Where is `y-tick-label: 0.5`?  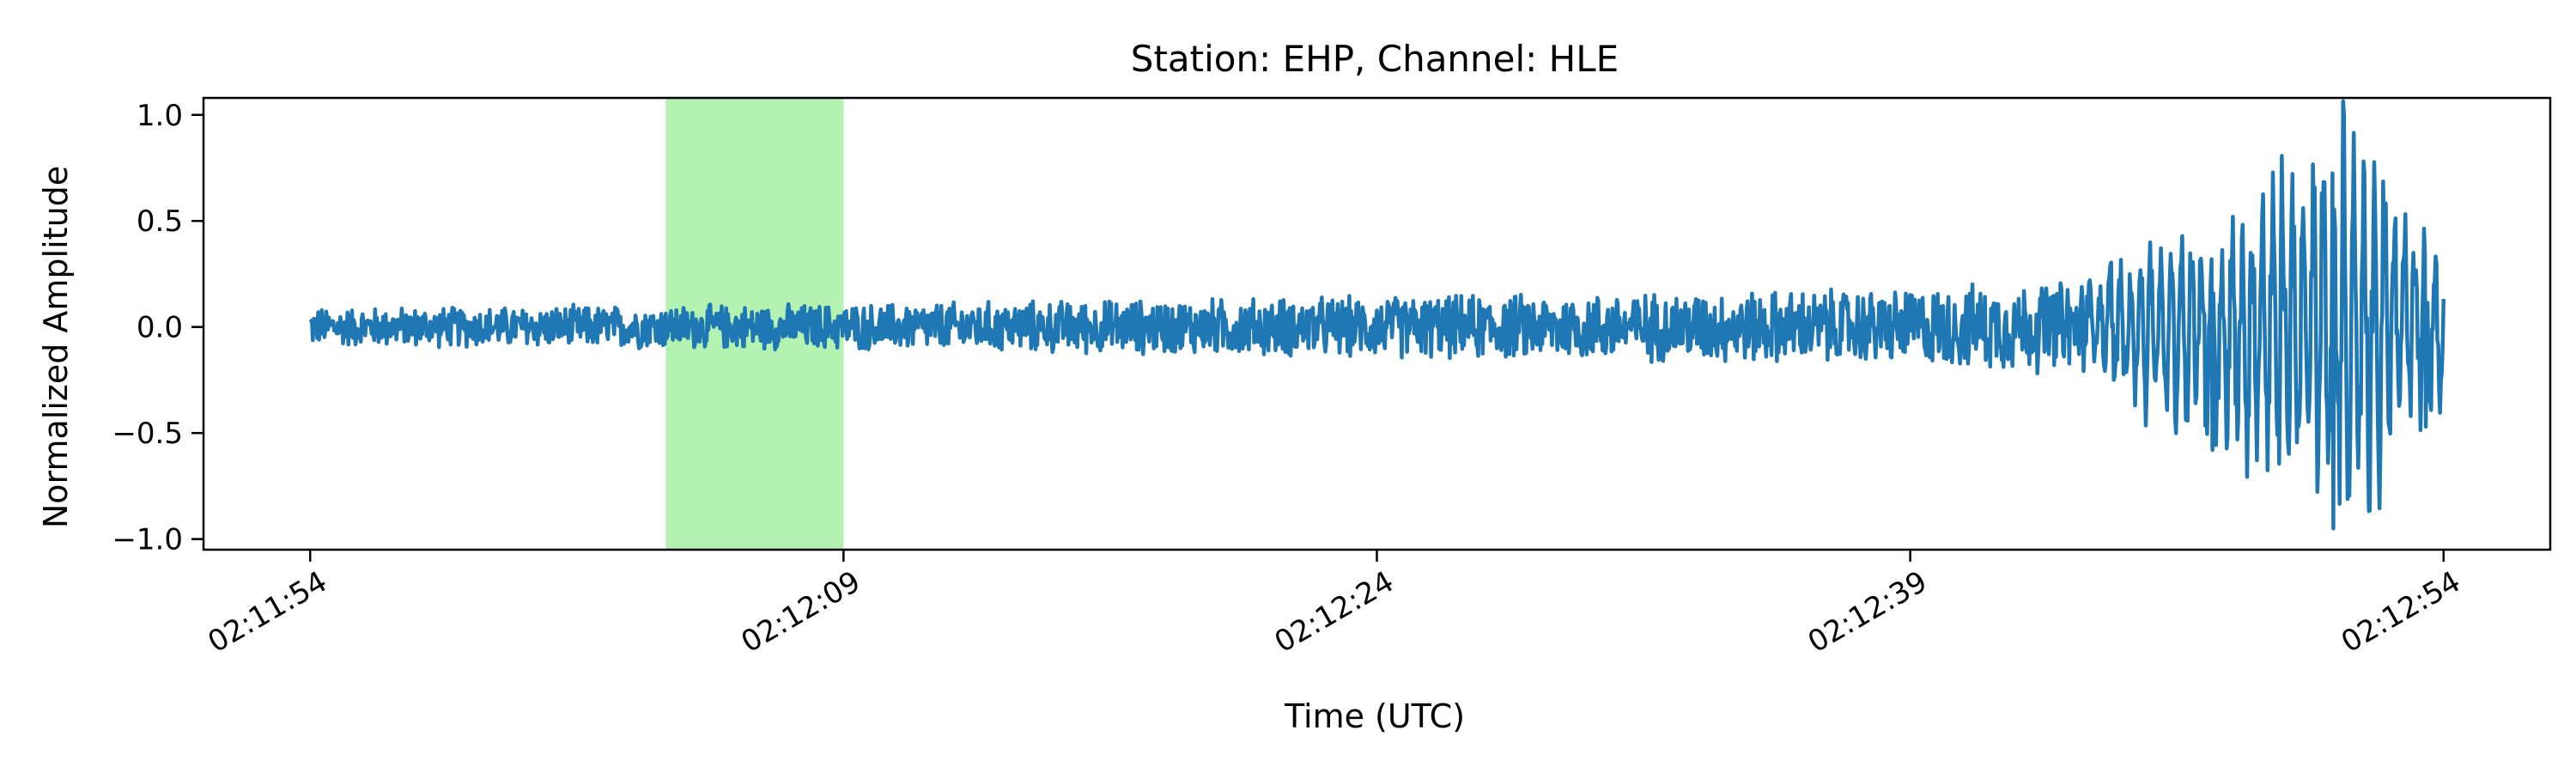
y-tick-label: 0.5 is located at coordinates (160, 221).